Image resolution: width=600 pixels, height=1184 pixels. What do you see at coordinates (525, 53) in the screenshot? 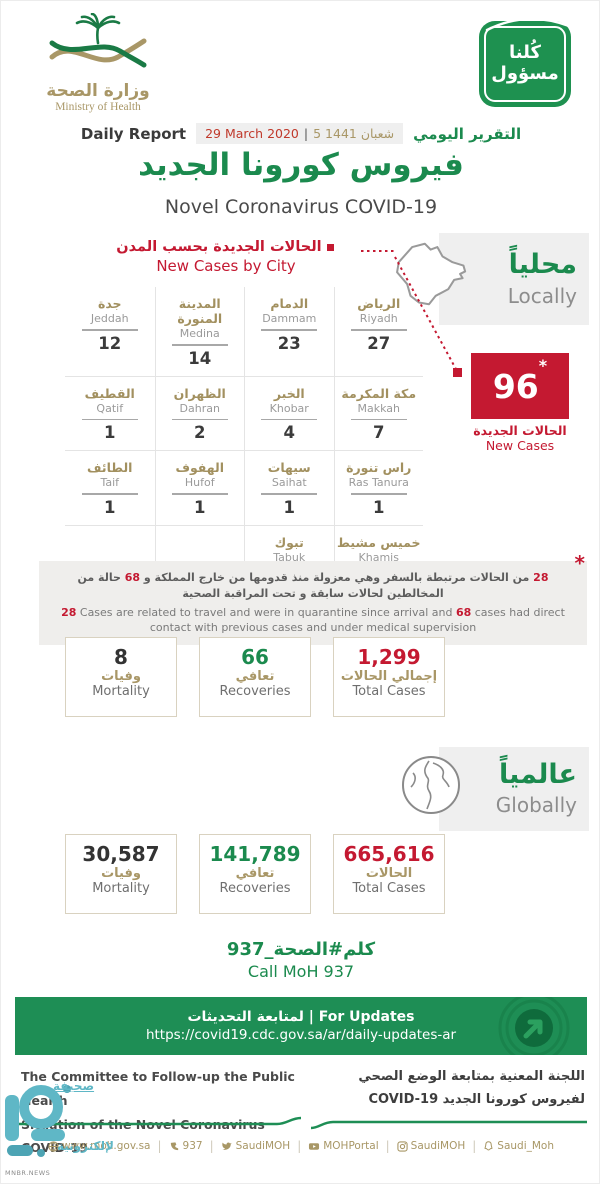
I see `badge-line1: كُلنا` at bounding box center [525, 53].